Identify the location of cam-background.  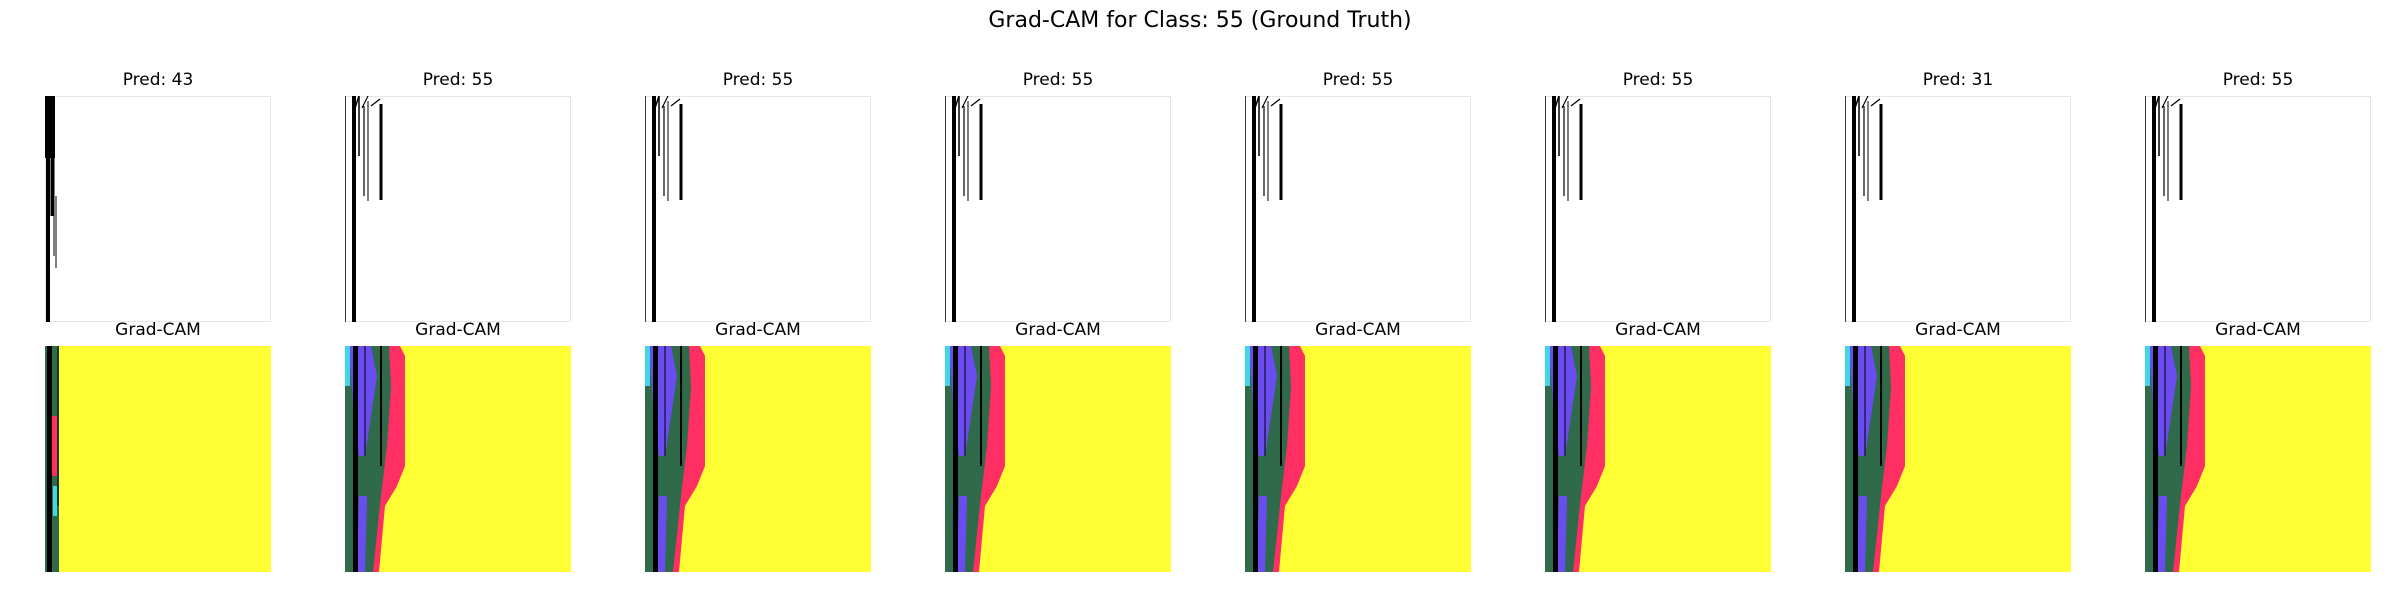
(158, 459).